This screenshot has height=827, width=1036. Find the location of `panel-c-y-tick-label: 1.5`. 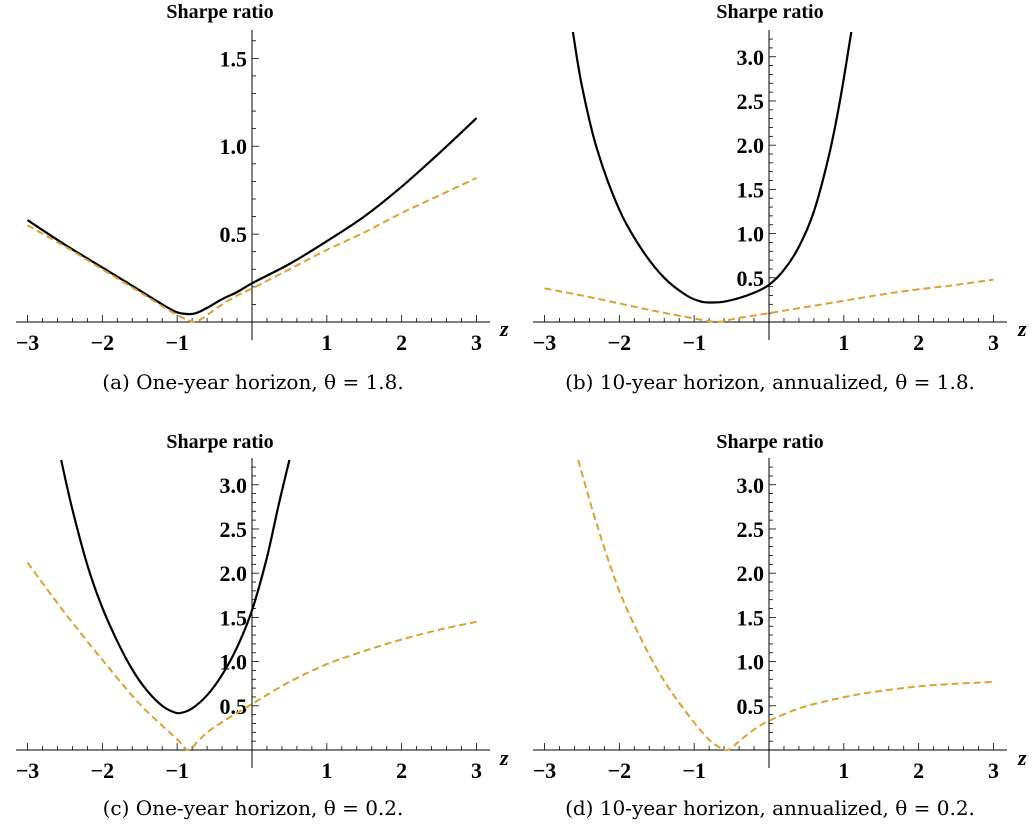

panel-c-y-tick-label: 1.5 is located at coordinates (234, 617).